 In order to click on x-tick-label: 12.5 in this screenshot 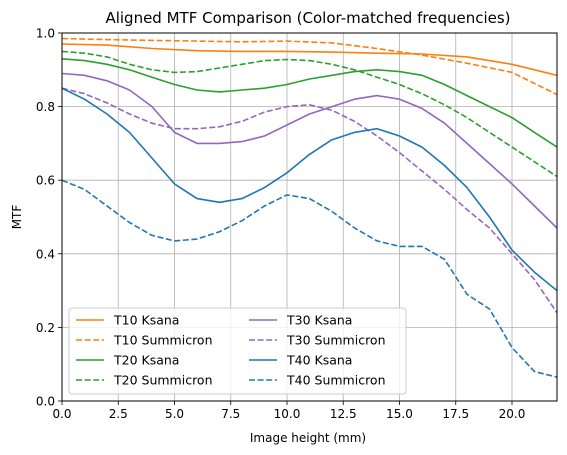, I will do `click(343, 414)`.